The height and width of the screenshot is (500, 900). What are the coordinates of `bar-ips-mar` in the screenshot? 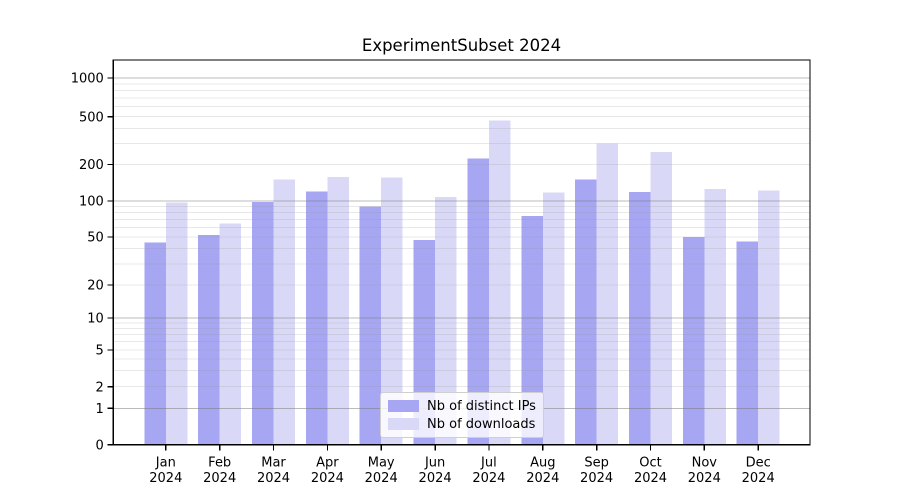 It's located at (263, 323).